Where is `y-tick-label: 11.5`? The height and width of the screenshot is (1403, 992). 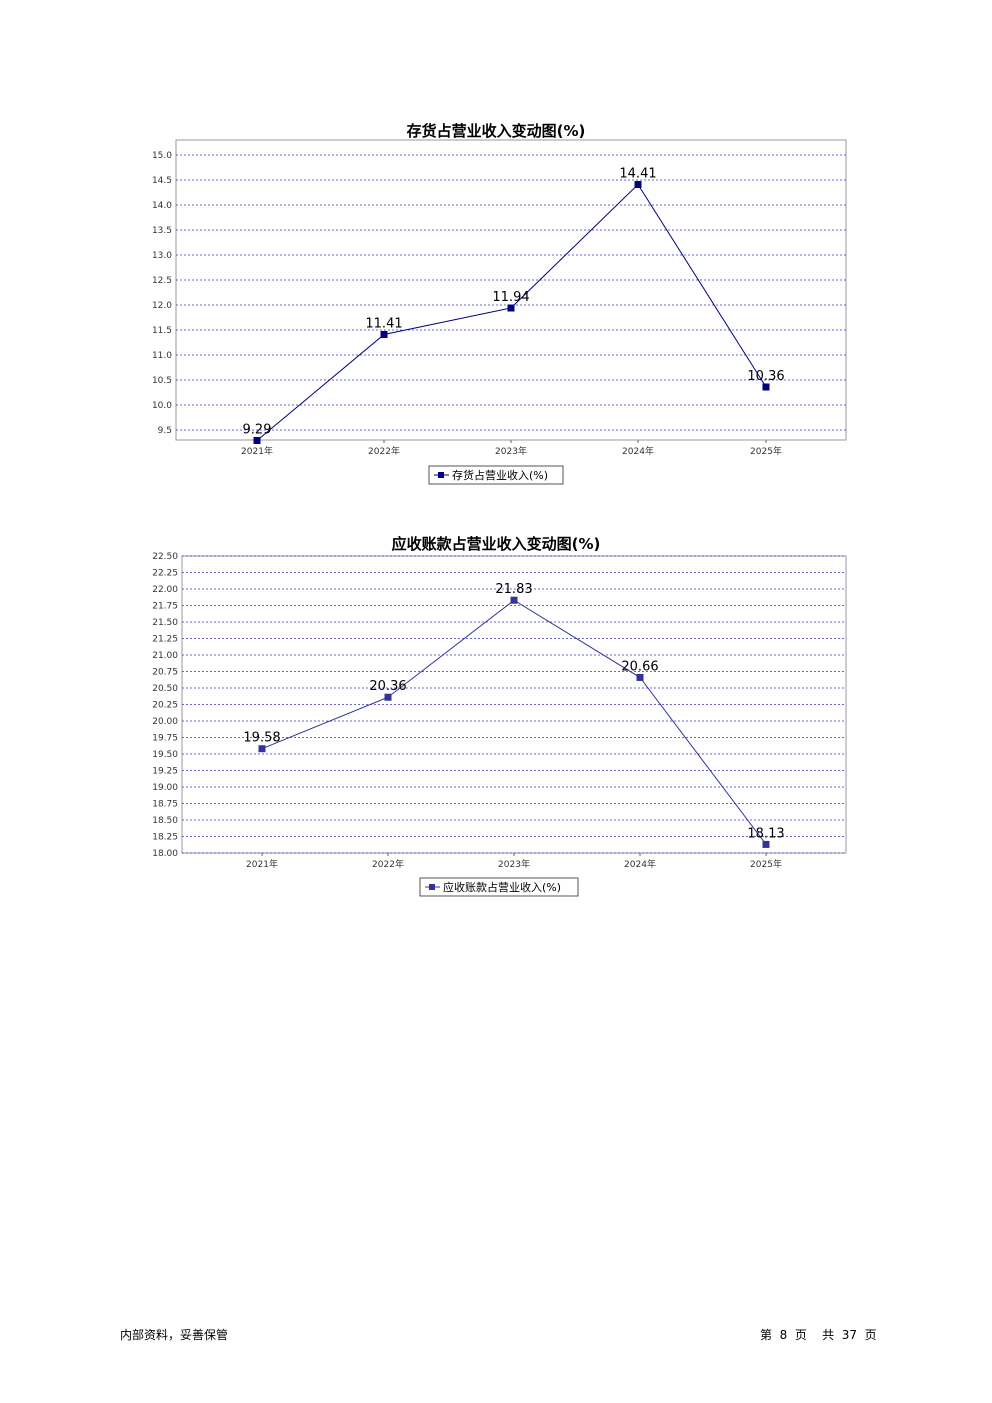 y-tick-label: 11.5 is located at coordinates (162, 331).